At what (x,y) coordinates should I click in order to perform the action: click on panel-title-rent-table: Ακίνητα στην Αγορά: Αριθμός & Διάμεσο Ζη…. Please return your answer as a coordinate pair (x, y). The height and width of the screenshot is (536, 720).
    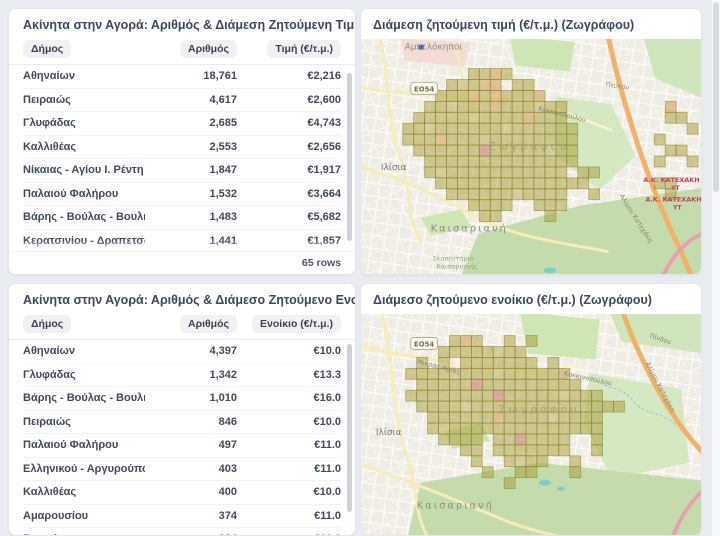
    Looking at the image, I should click on (189, 300).